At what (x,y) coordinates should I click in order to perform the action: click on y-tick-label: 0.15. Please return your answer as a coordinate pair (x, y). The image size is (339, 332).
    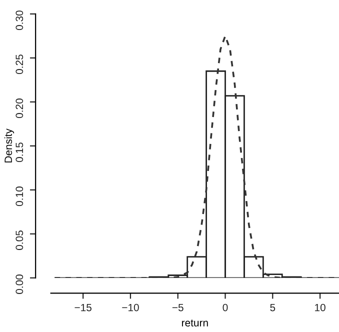
    Looking at the image, I should click on (20, 152).